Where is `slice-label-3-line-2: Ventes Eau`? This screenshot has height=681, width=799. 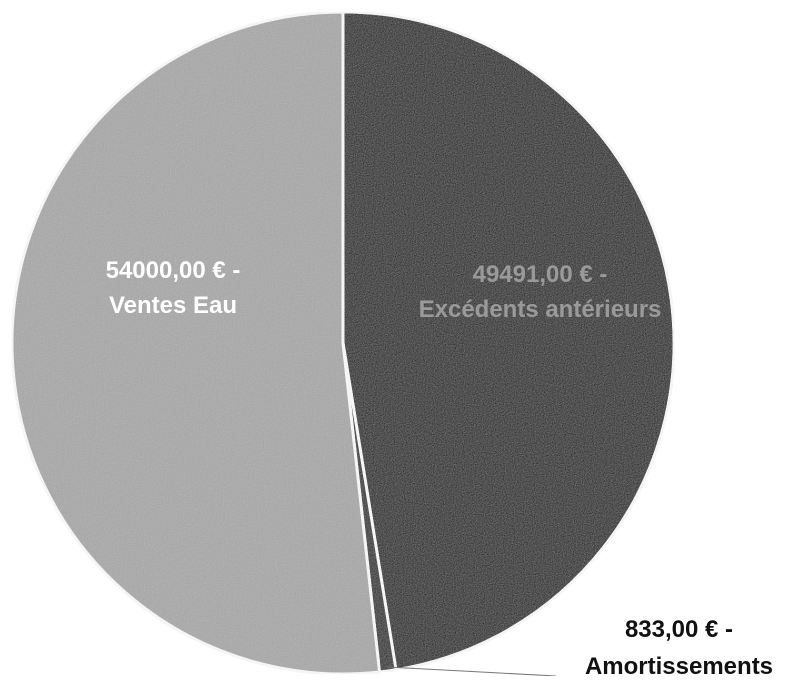 slice-label-3-line-2: Ventes Eau is located at coordinates (173, 305).